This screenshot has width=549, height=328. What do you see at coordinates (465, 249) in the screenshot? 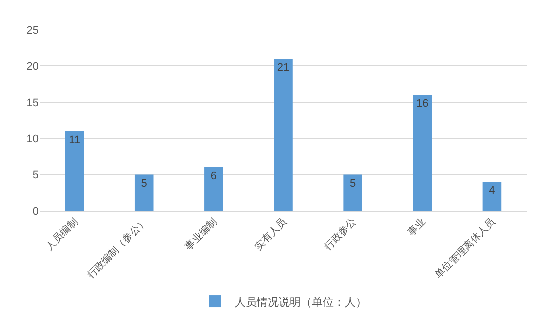
I see `x-tick-label: 单位管理离休人员` at bounding box center [465, 249].